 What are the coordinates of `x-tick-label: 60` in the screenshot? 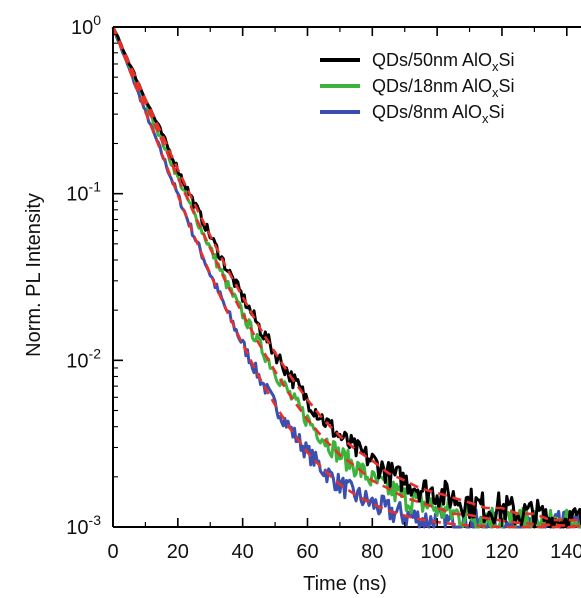 It's located at (307, 552).